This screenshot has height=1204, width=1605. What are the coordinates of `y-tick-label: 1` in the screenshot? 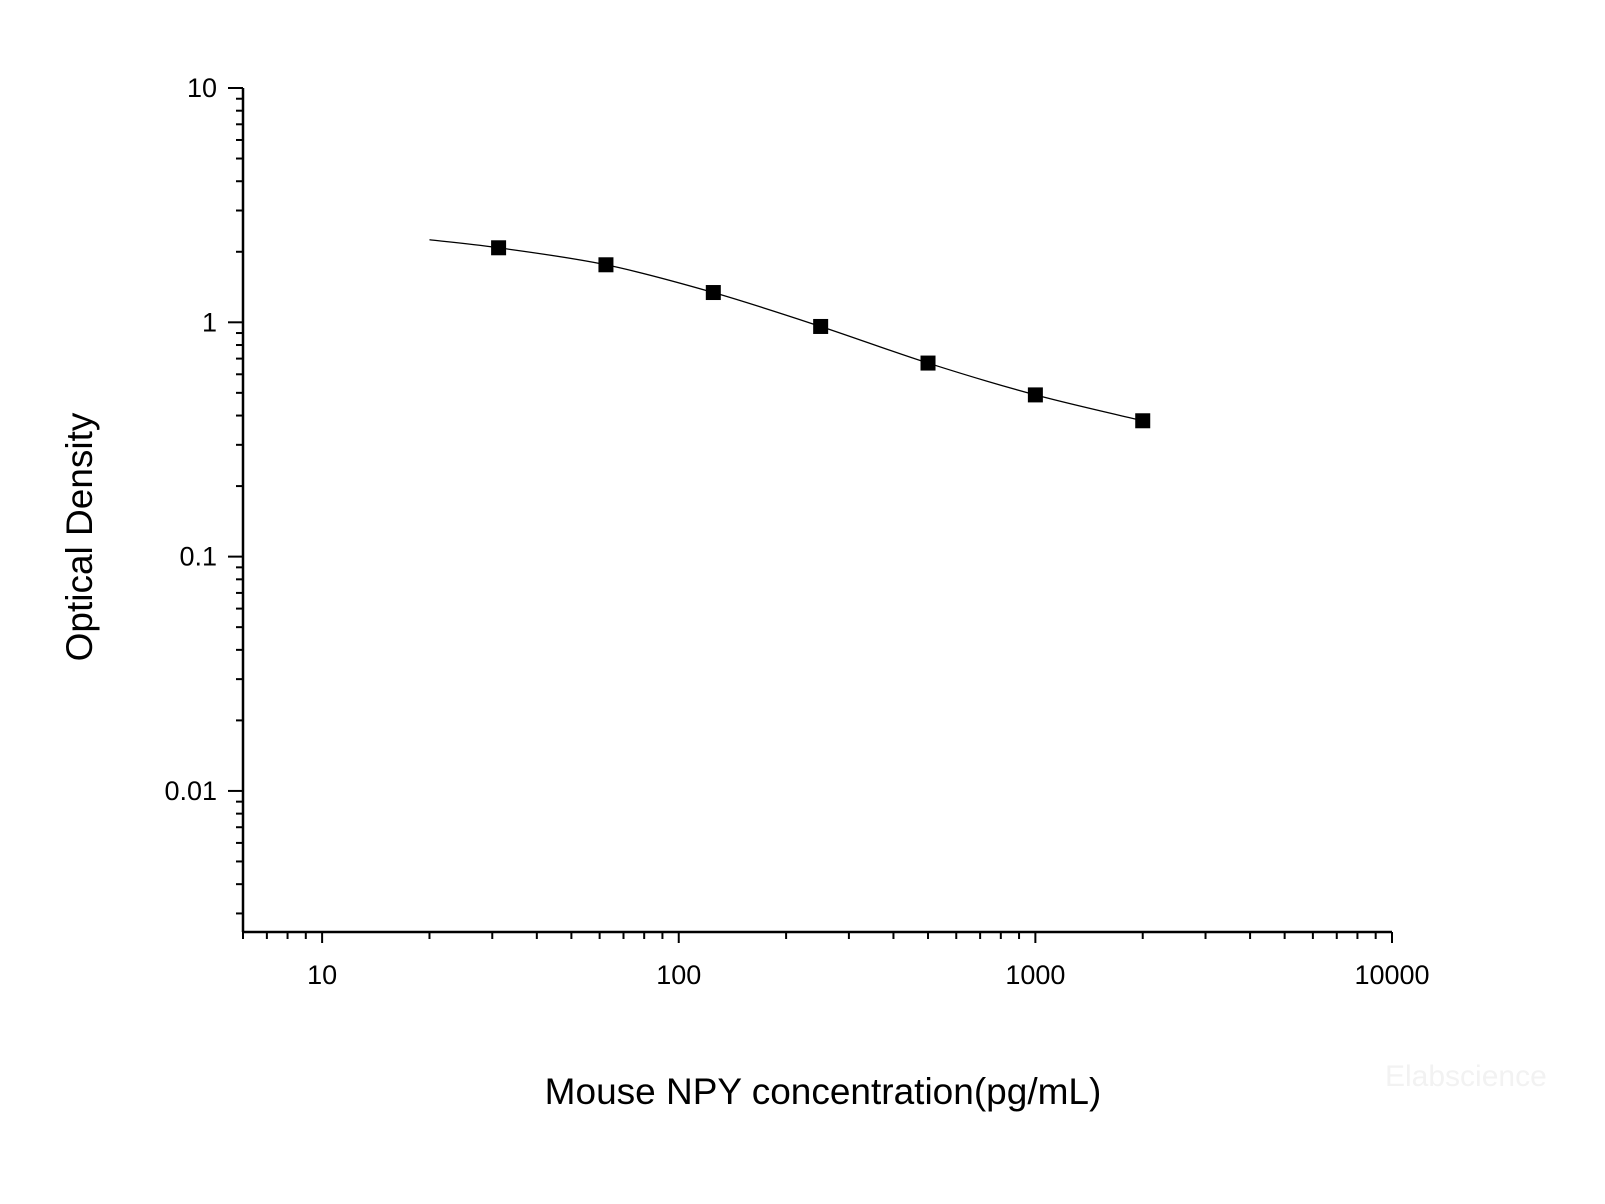 It's located at (209, 322).